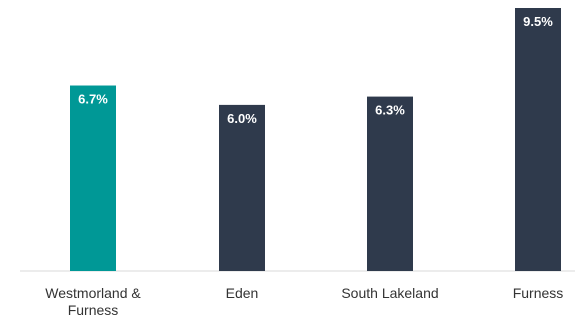 This screenshot has width=579, height=321. Describe the element at coordinates (390, 110) in the screenshot. I see `data-label-2: 6.3%` at that location.